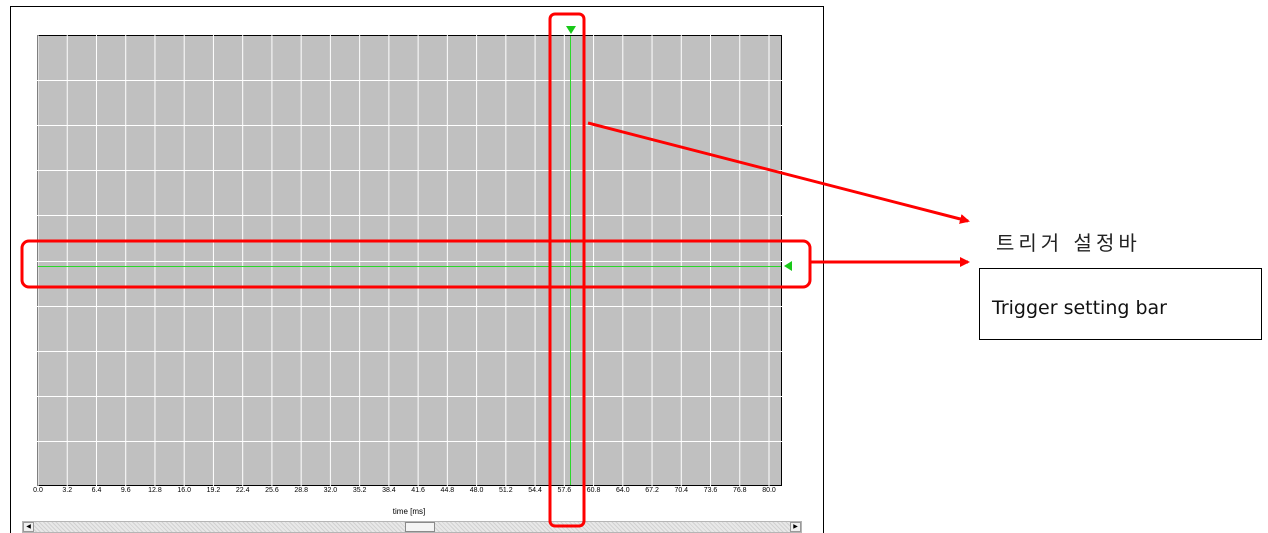 The image size is (1268, 533). I want to click on vertical-highlight-box, so click(567, 270).